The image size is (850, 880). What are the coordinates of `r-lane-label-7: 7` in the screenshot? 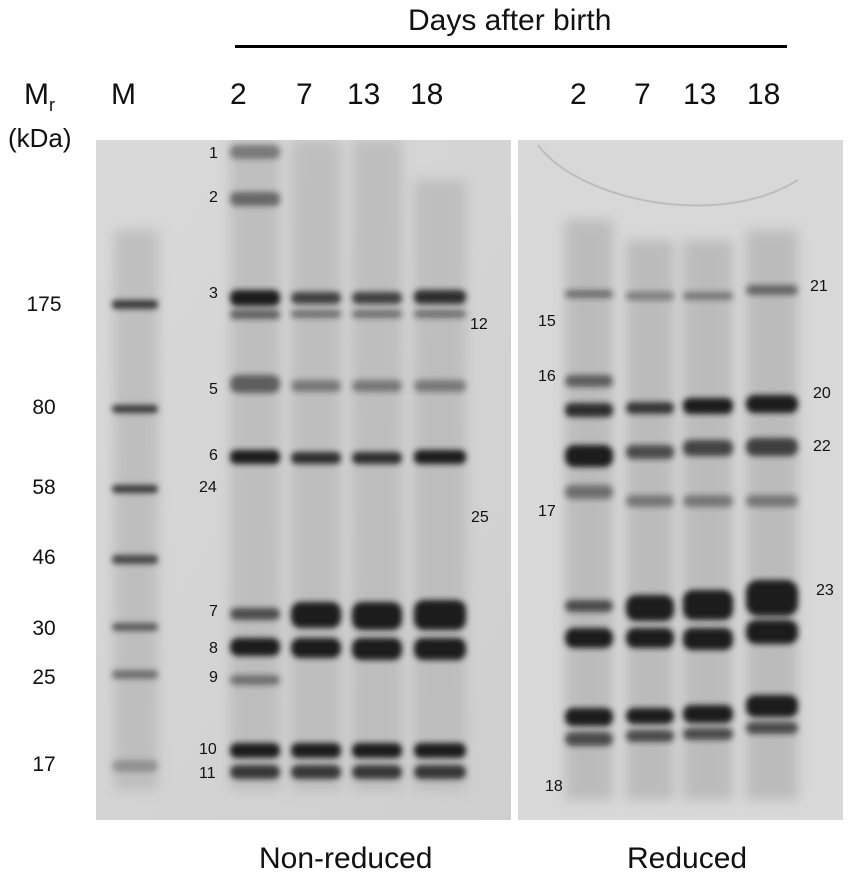 It's located at (642, 94).